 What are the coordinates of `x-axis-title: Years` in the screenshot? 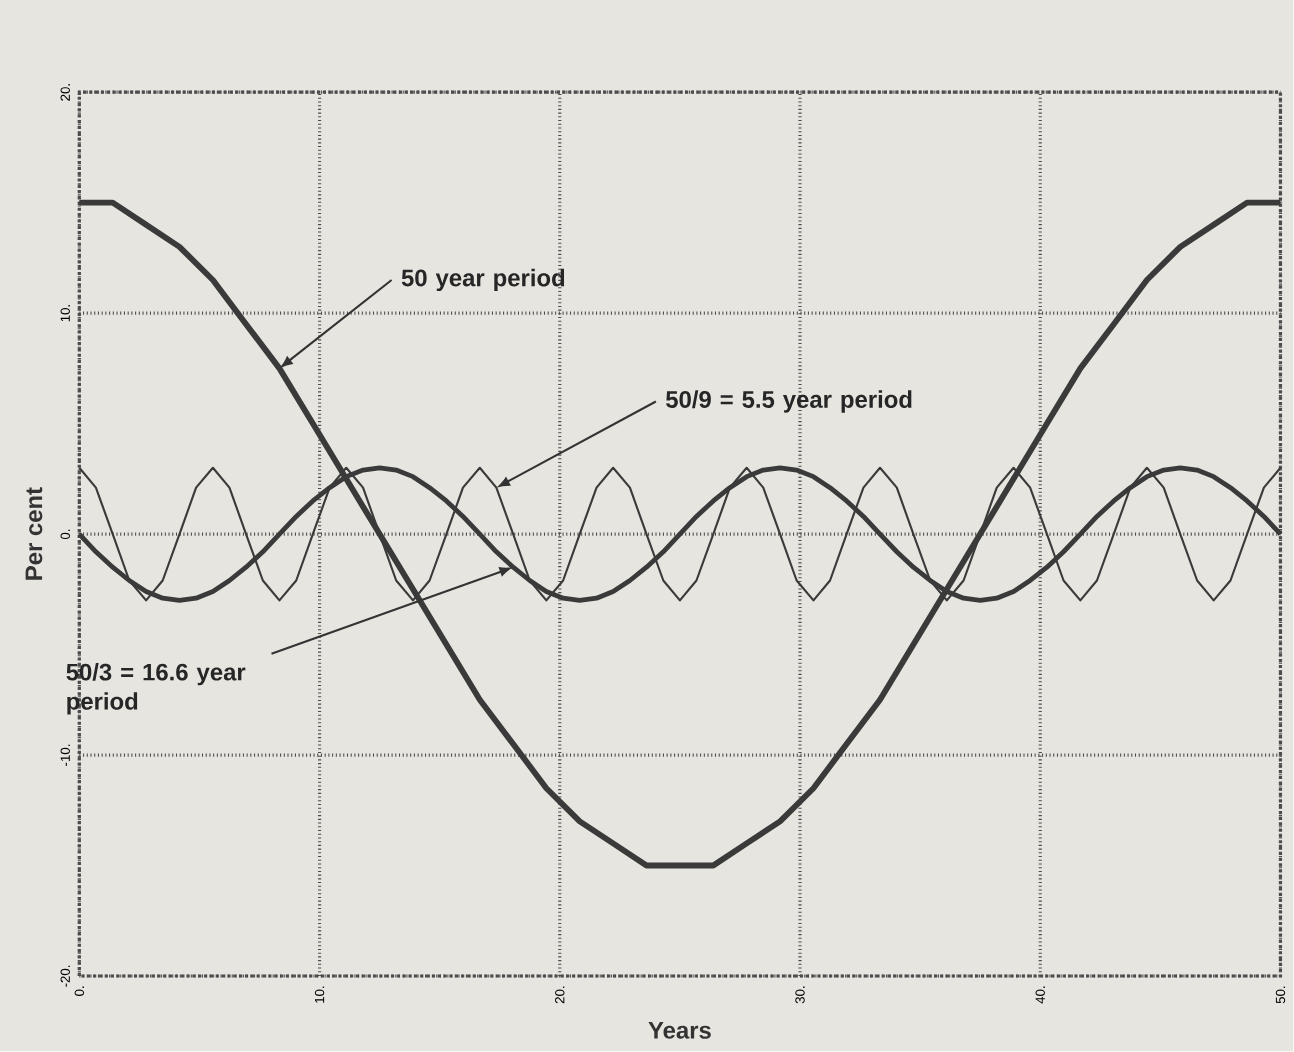 It's located at (679, 1030).